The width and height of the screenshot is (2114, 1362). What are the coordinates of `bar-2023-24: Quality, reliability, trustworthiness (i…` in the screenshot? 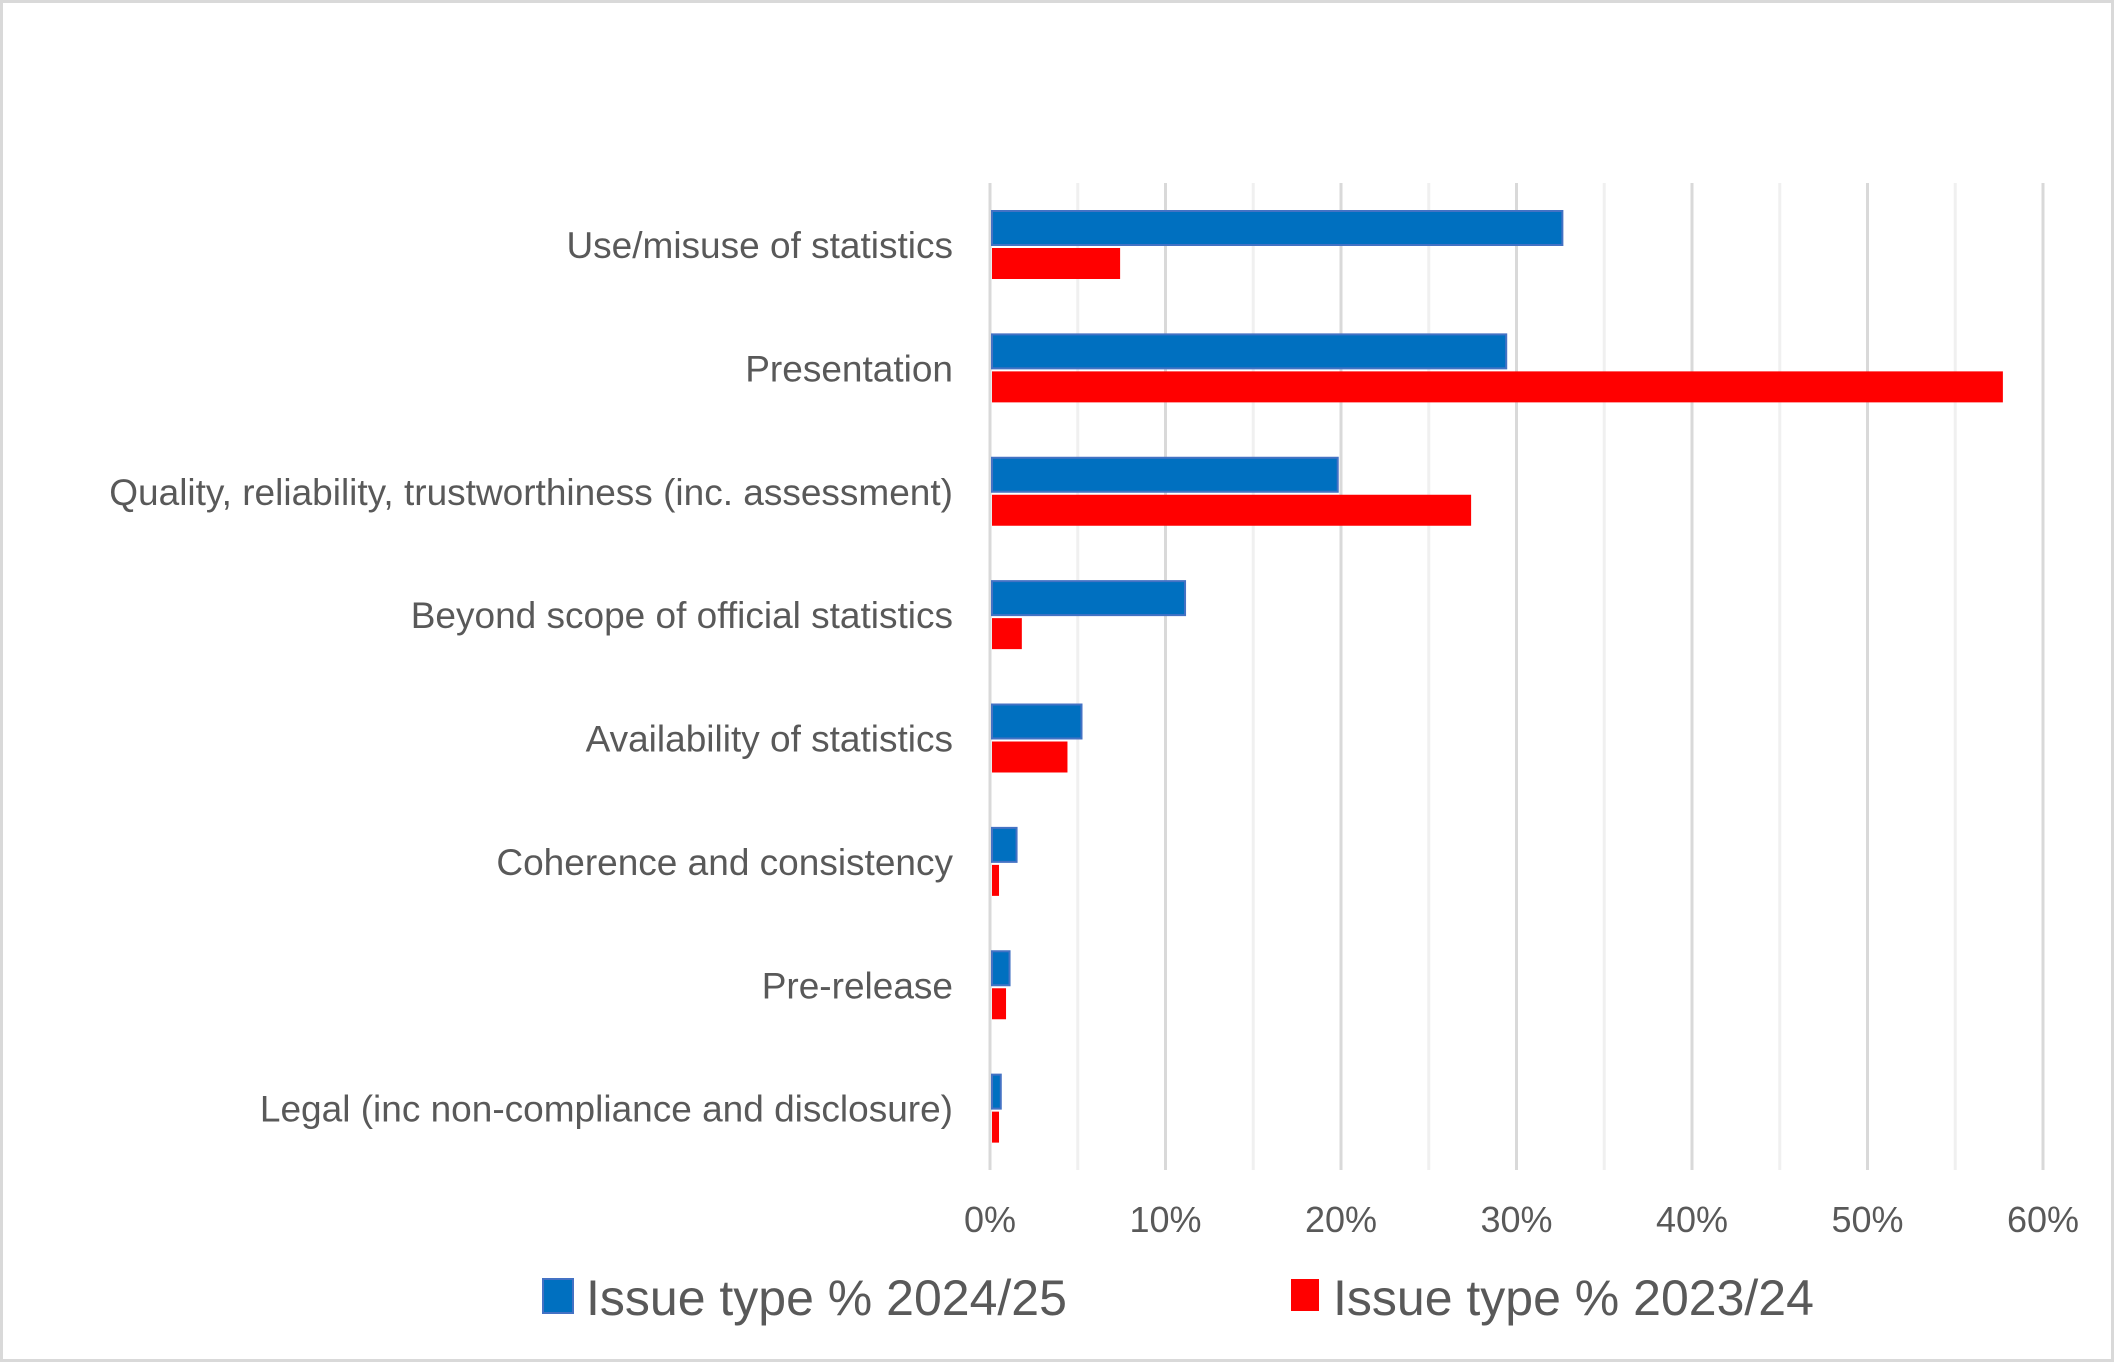 It's located at (1232, 510).